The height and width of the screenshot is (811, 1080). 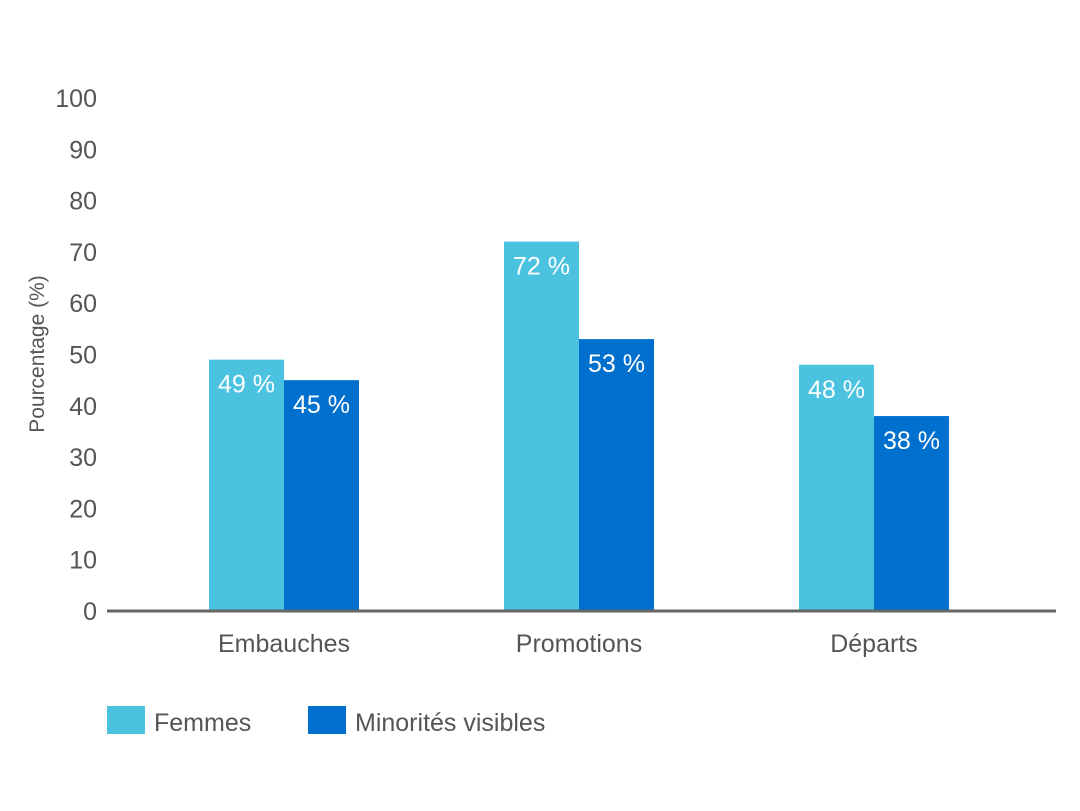 I want to click on data-label: 49 %, so click(x=246, y=385).